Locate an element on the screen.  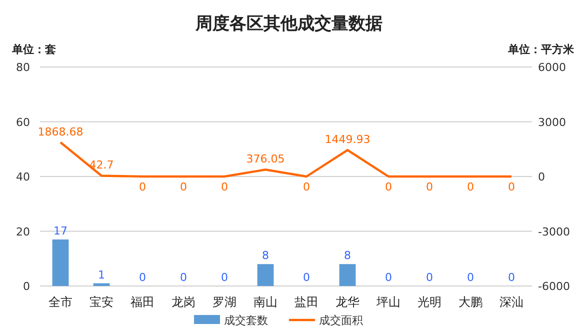
x-tick-label: 南山 is located at coordinates (266, 302).